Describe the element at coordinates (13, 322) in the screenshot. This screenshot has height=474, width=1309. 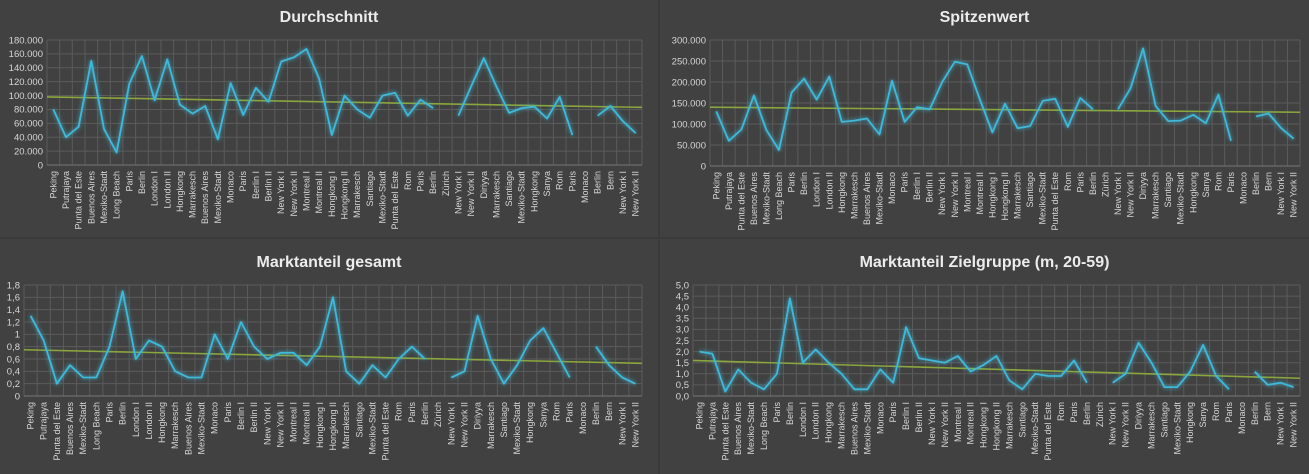
I see `y-tick-label: 1,2` at that location.